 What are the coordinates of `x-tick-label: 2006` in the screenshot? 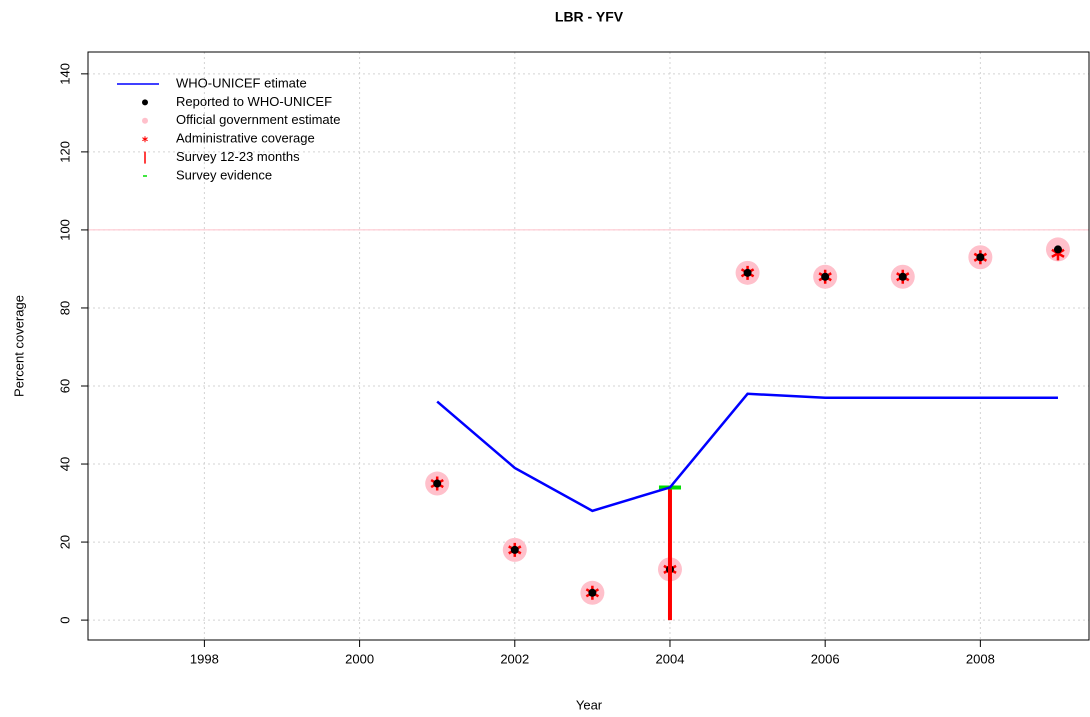 It's located at (825, 658).